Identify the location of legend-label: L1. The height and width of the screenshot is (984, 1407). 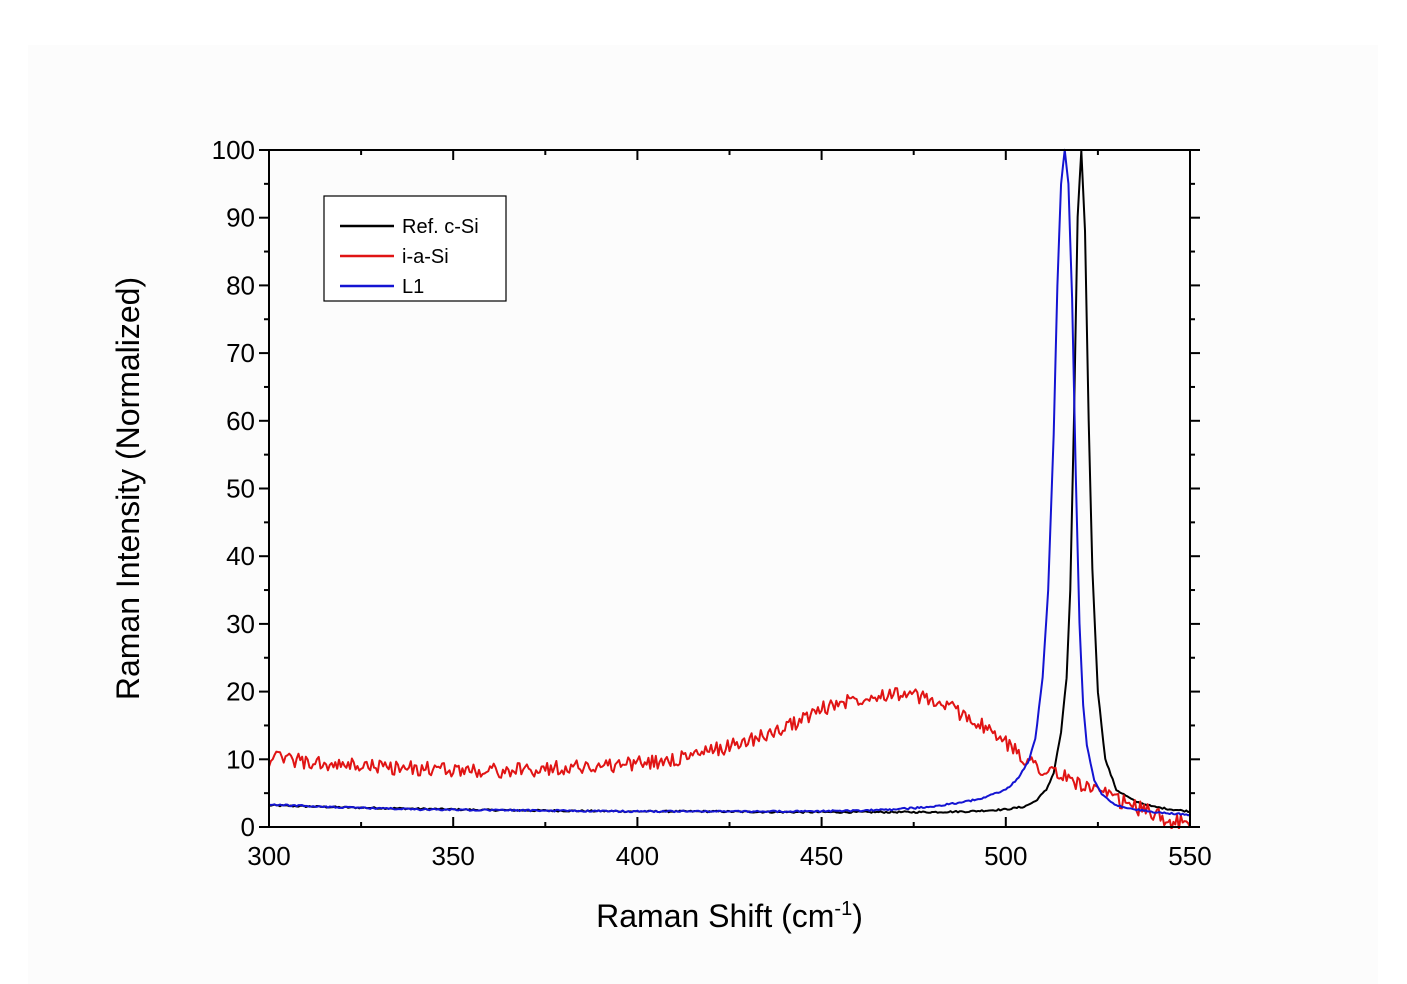
(413, 287).